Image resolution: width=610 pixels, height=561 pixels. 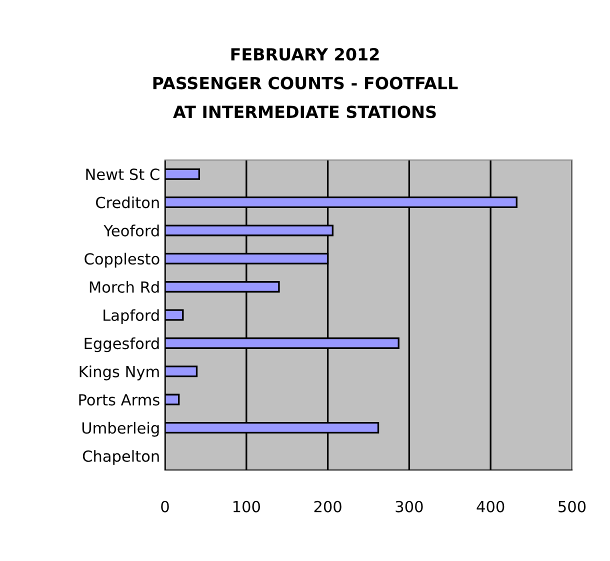 I want to click on y-tick-label: Umberleig, so click(x=120, y=429).